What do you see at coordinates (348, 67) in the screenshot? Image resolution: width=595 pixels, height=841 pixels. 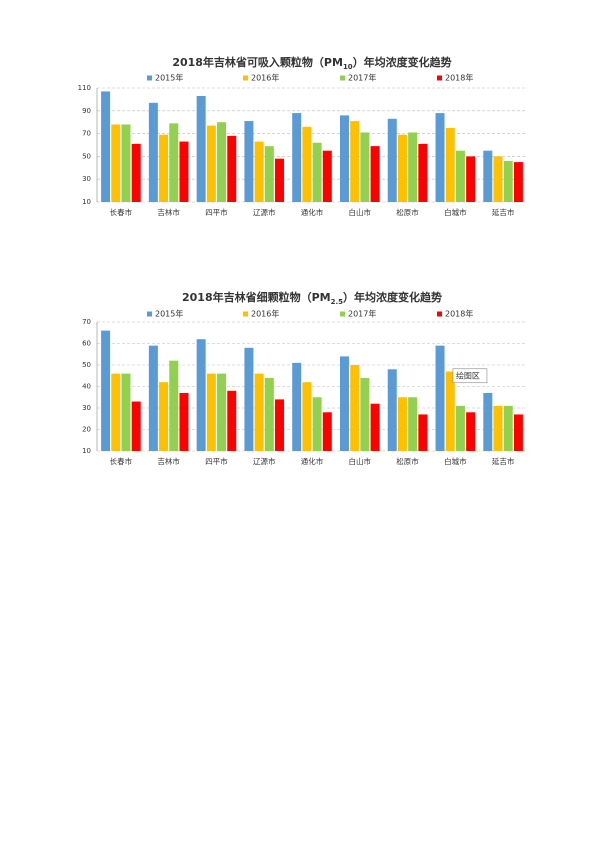 I see `chart-title-part: 10` at bounding box center [348, 67].